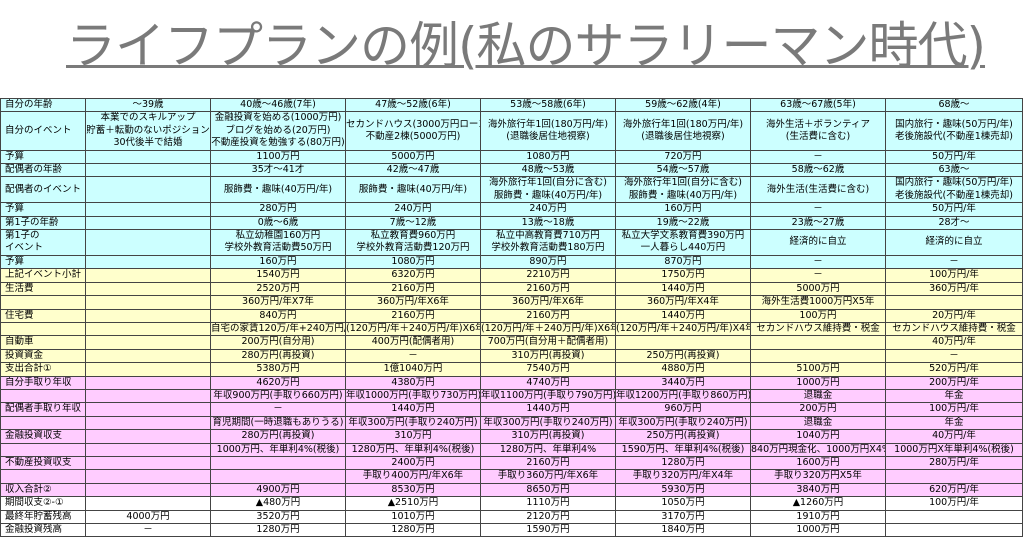 The image size is (1024, 543). Describe the element at coordinates (511, 409) in the screenshot. I see `table-row: 配偶者手取り年収－ 1440万円 1440万円 960万円 200万円 100万円/年` at that location.